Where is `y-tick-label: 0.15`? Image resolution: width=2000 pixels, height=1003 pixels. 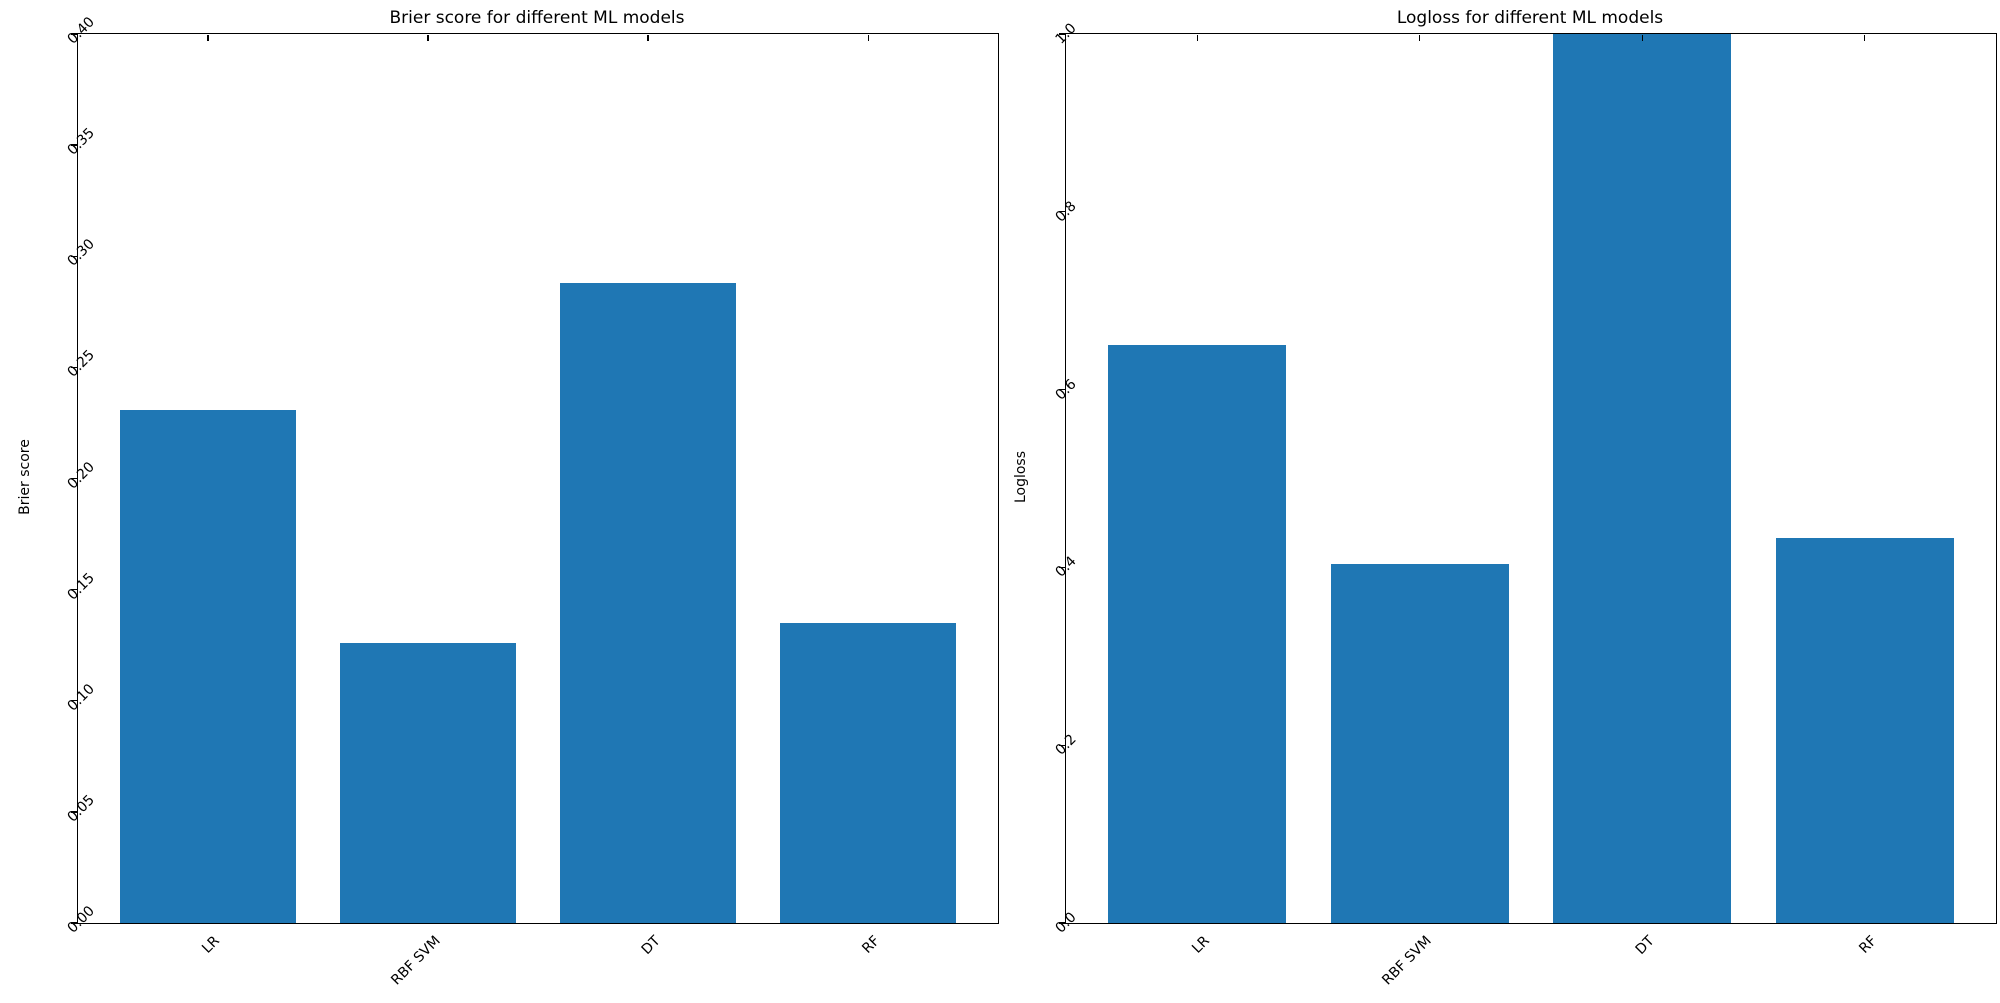
y-tick-label: 0.15 is located at coordinates (81, 586).